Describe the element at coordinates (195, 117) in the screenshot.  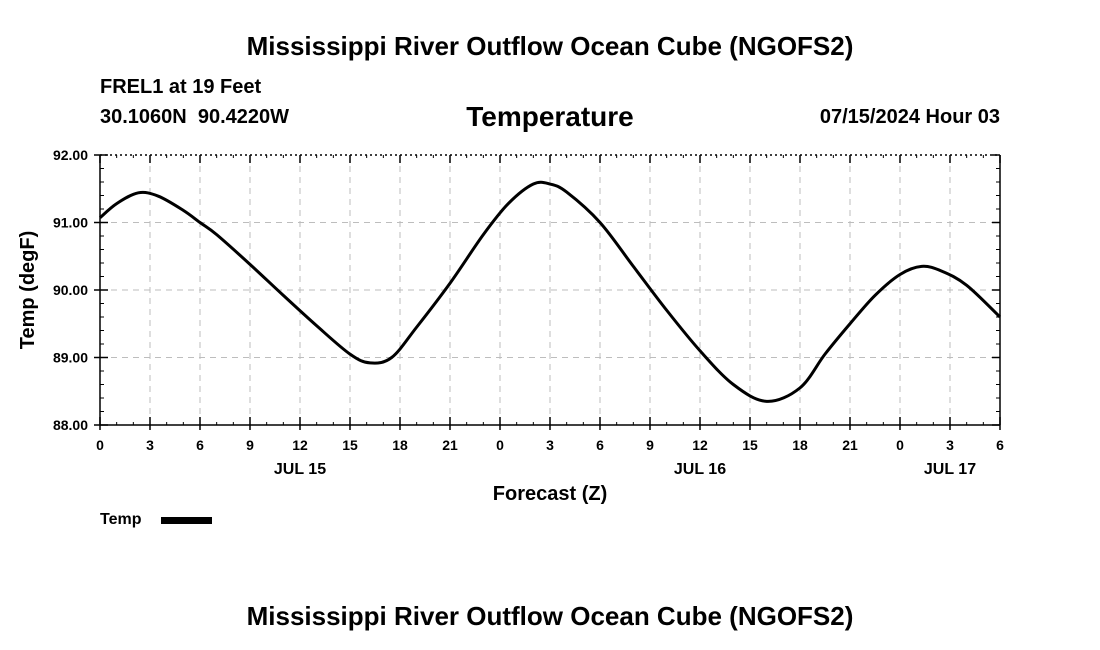
I see `coordinates-label: 30.1060N 90.4220W` at that location.